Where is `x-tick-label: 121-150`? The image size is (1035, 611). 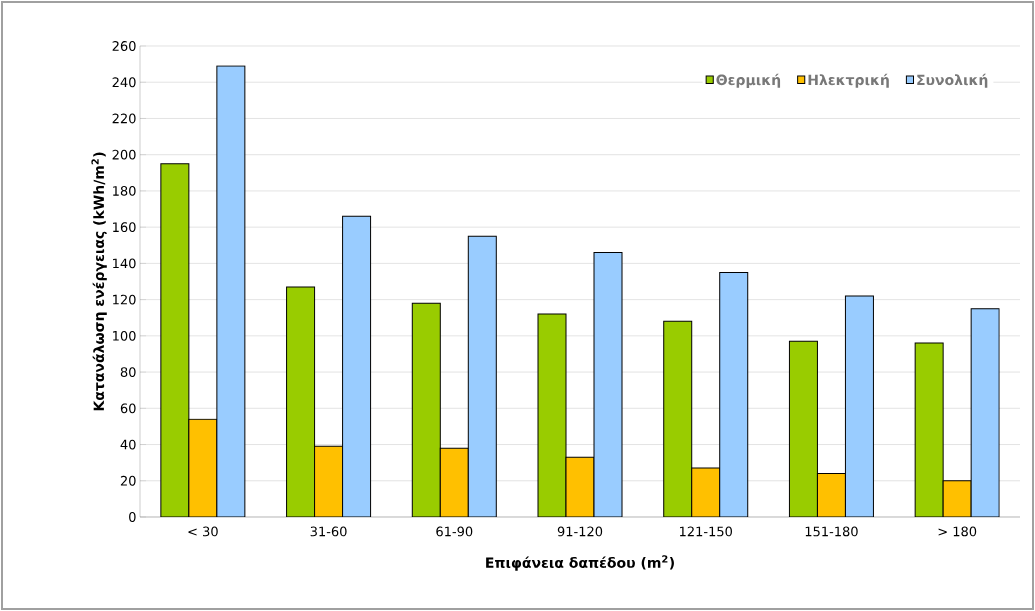
x-tick-label: 121-150 is located at coordinates (705, 531).